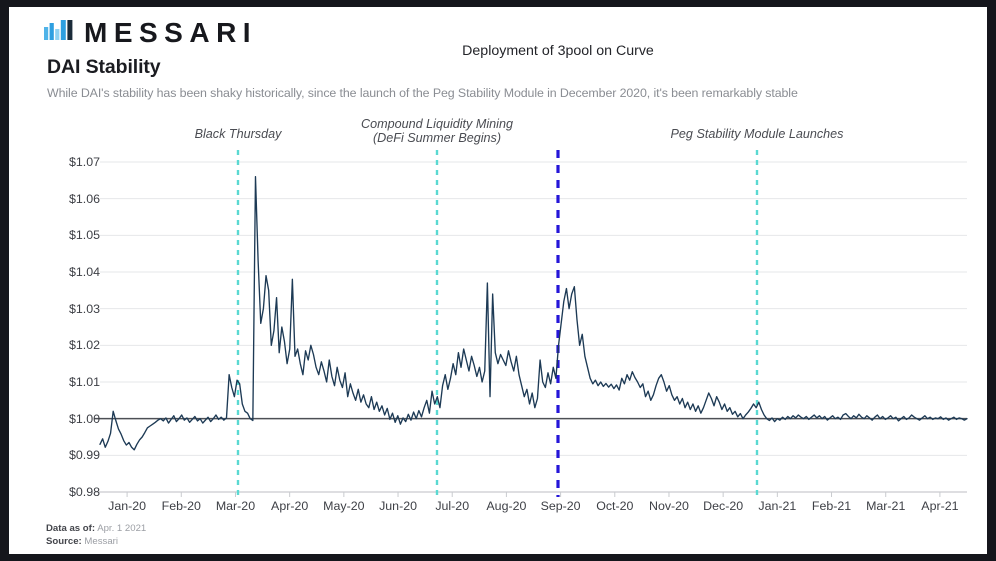 This screenshot has width=996, height=561. What do you see at coordinates (84, 235) in the screenshot?
I see `y-axis-tick-label: $1.05` at bounding box center [84, 235].